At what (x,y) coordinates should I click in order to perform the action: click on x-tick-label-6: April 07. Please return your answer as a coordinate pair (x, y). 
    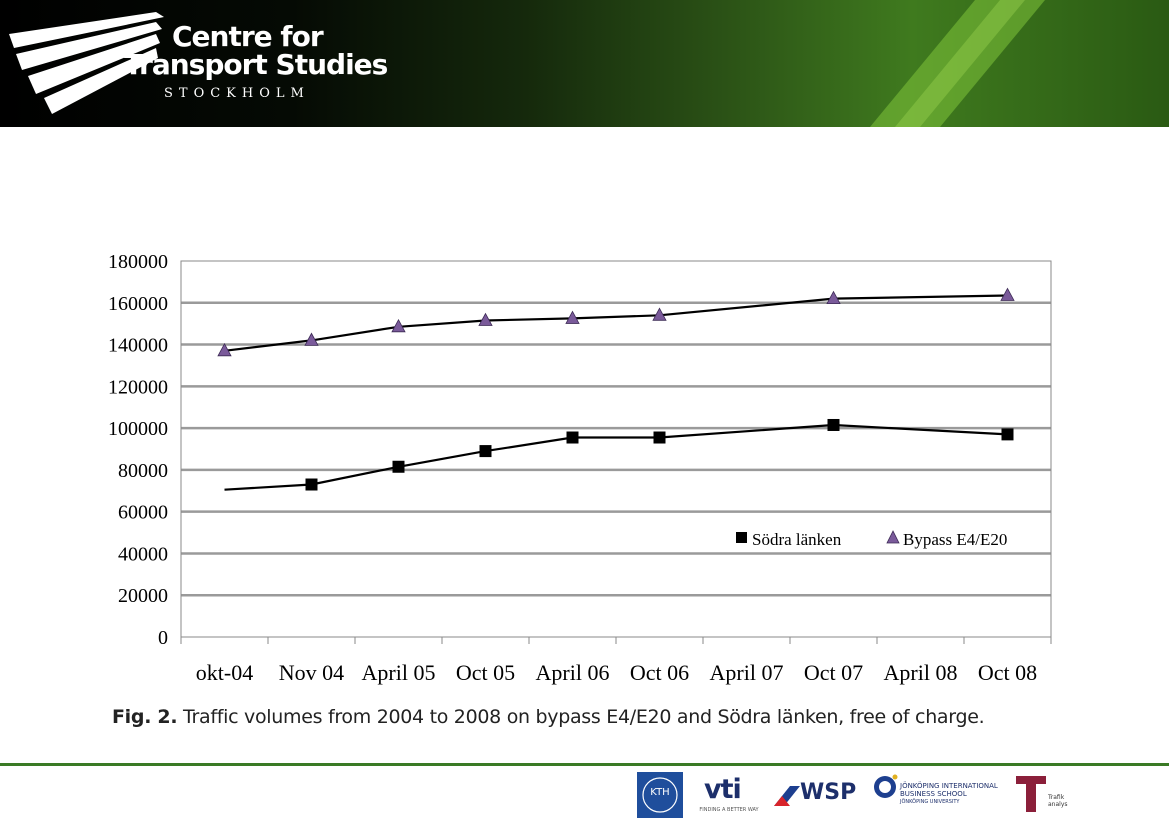
    Looking at the image, I should click on (747, 672).